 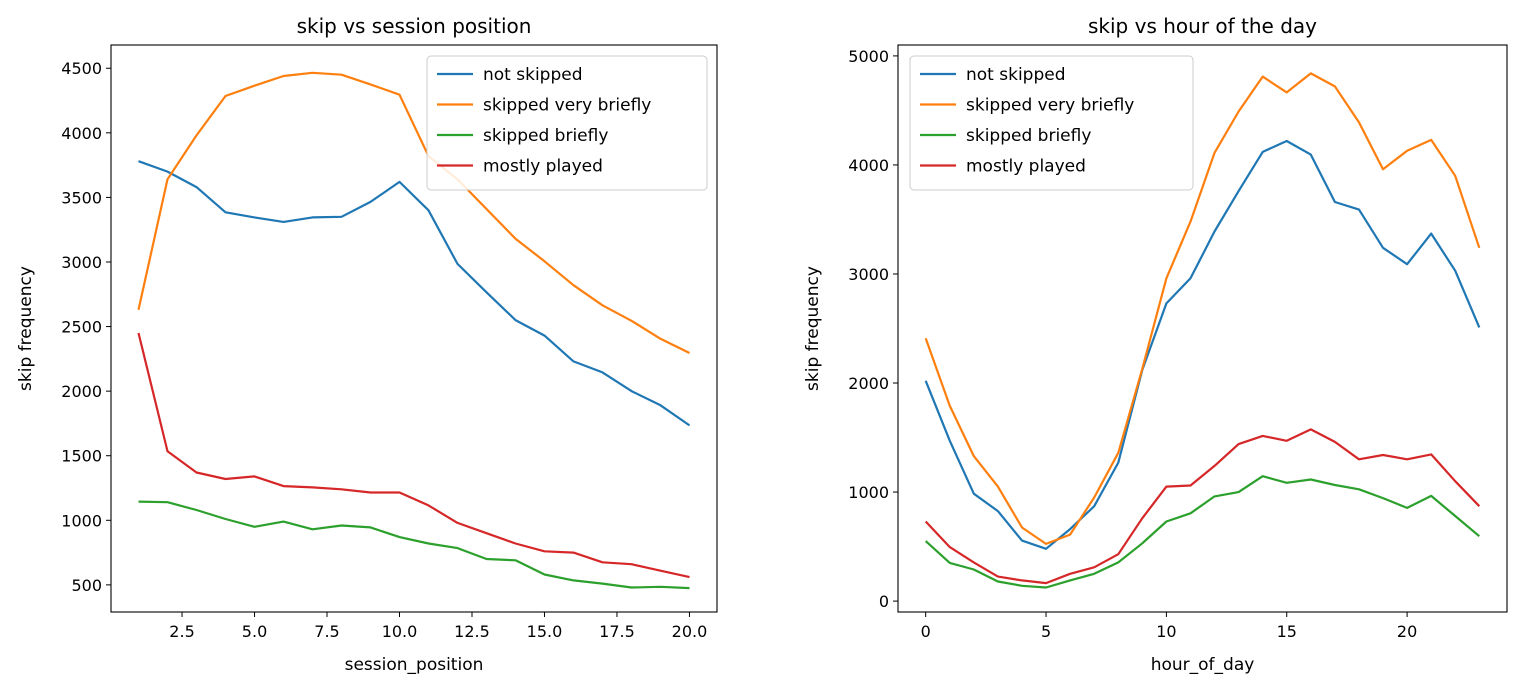 I want to click on x-tick-label: 20, so click(x=1407, y=631).